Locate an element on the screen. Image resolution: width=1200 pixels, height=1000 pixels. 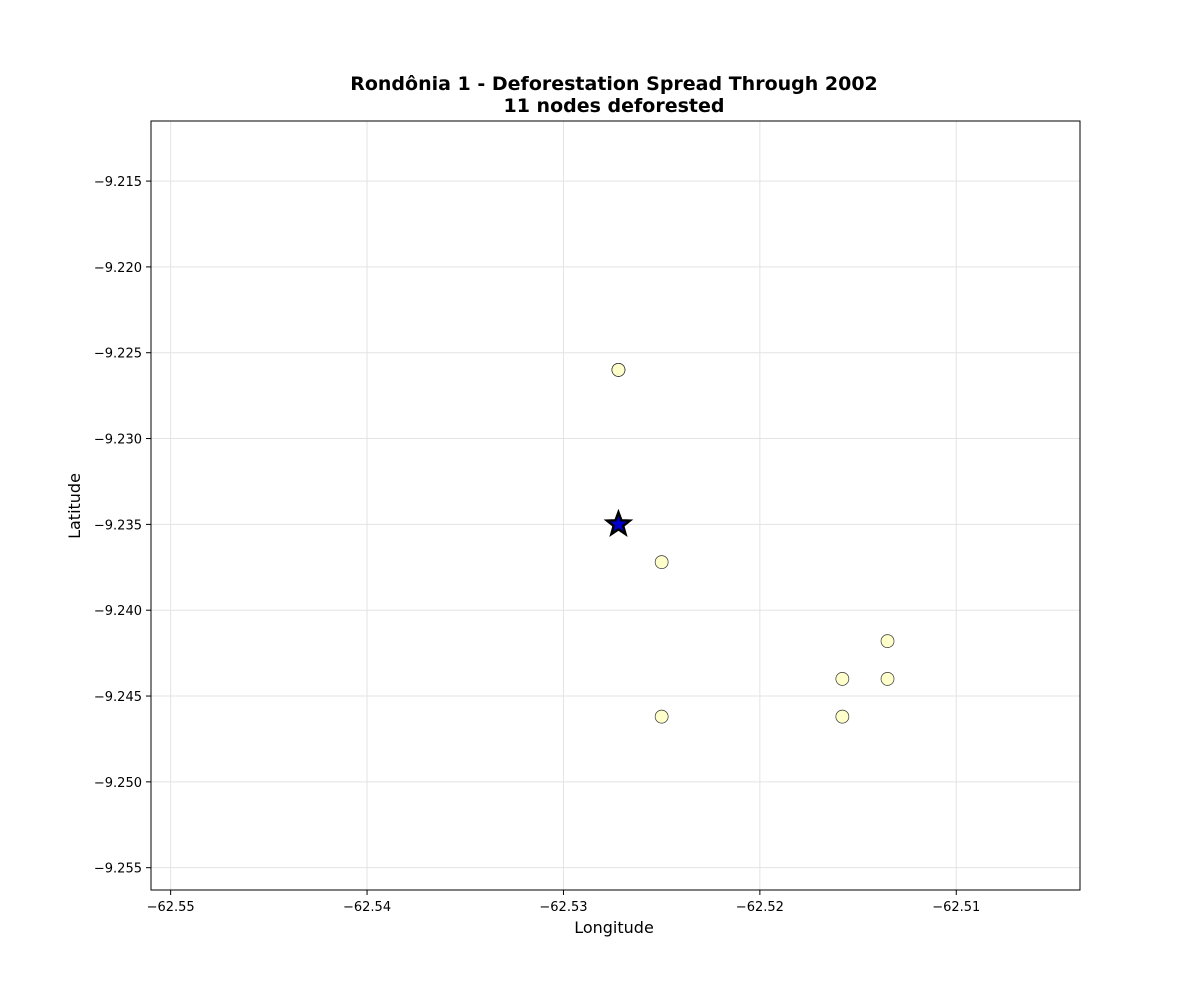
y-tick-label: −9.230 is located at coordinates (118, 440).